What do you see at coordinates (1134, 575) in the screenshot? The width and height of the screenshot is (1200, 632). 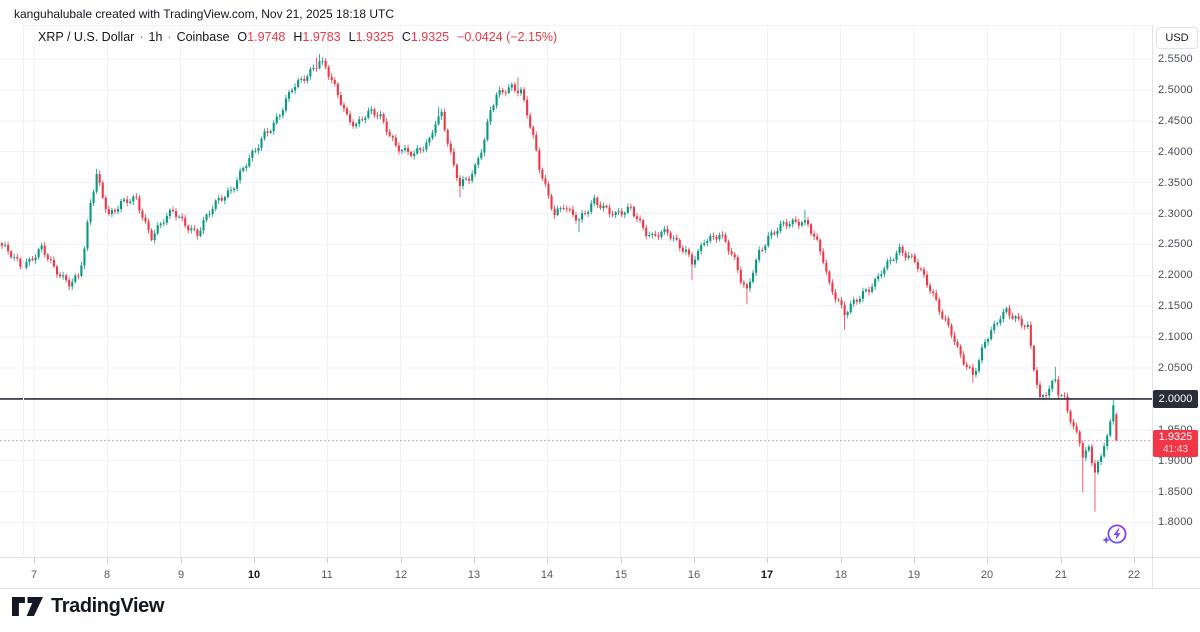 I see `date-label: 22` at bounding box center [1134, 575].